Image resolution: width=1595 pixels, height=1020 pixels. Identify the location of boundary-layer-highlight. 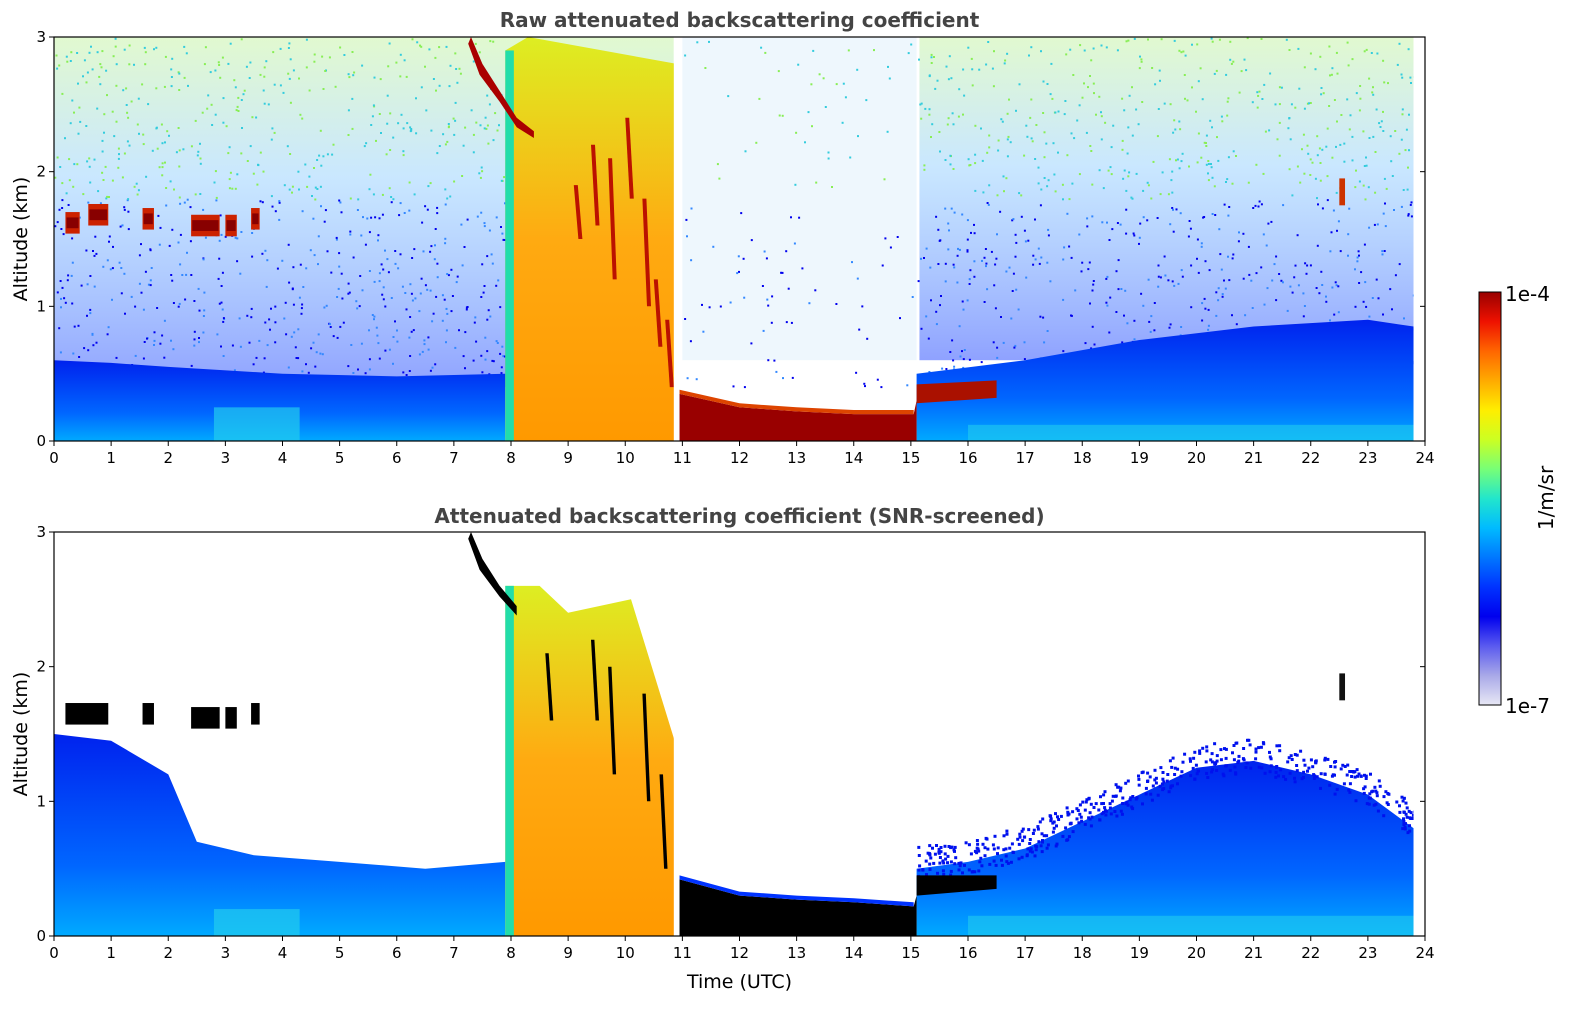
(256, 424).